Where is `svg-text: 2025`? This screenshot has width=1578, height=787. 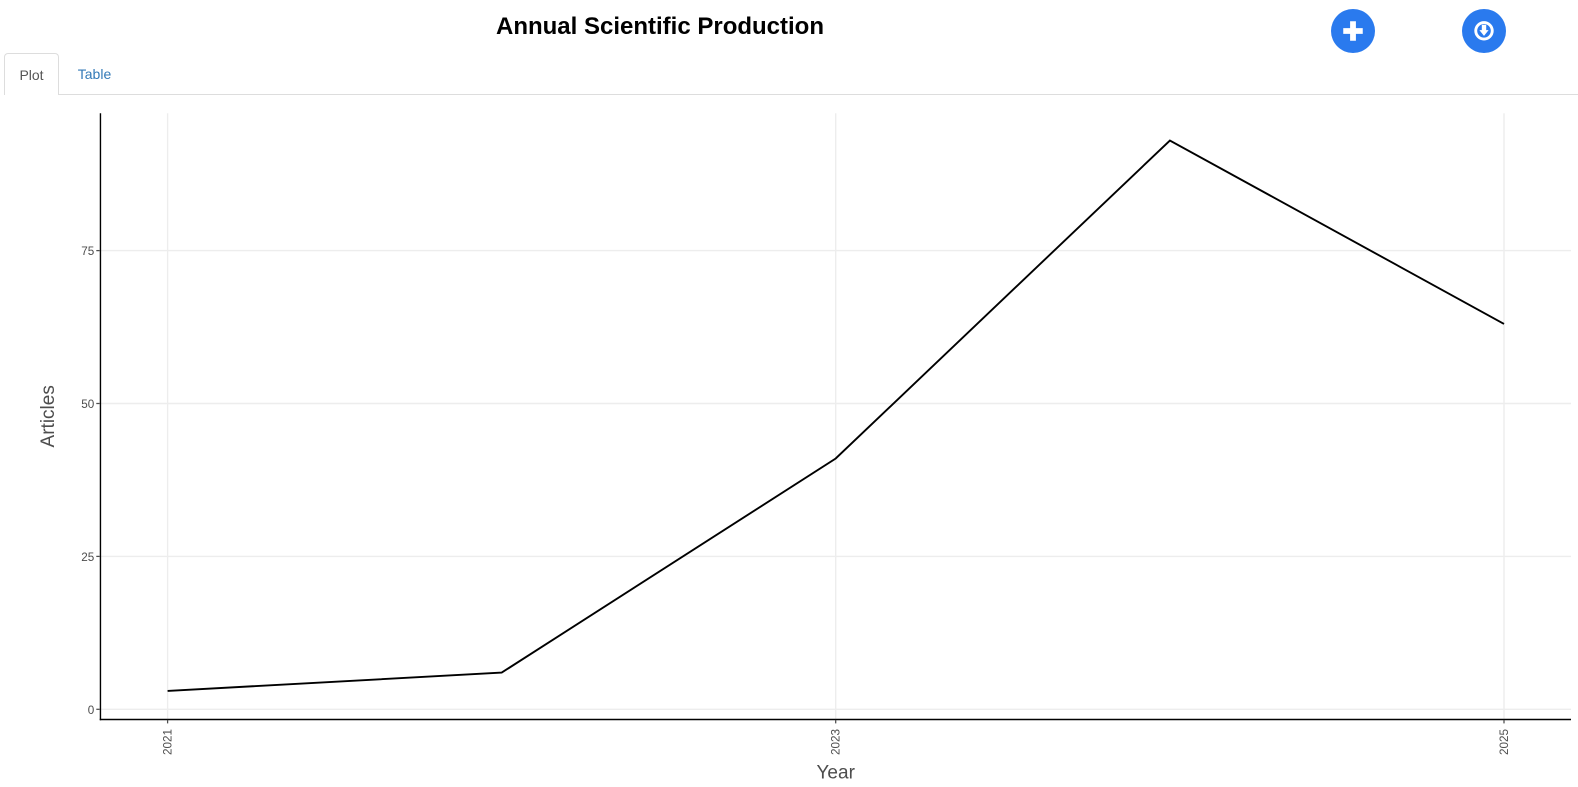
svg-text: 2025 is located at coordinates (1504, 742).